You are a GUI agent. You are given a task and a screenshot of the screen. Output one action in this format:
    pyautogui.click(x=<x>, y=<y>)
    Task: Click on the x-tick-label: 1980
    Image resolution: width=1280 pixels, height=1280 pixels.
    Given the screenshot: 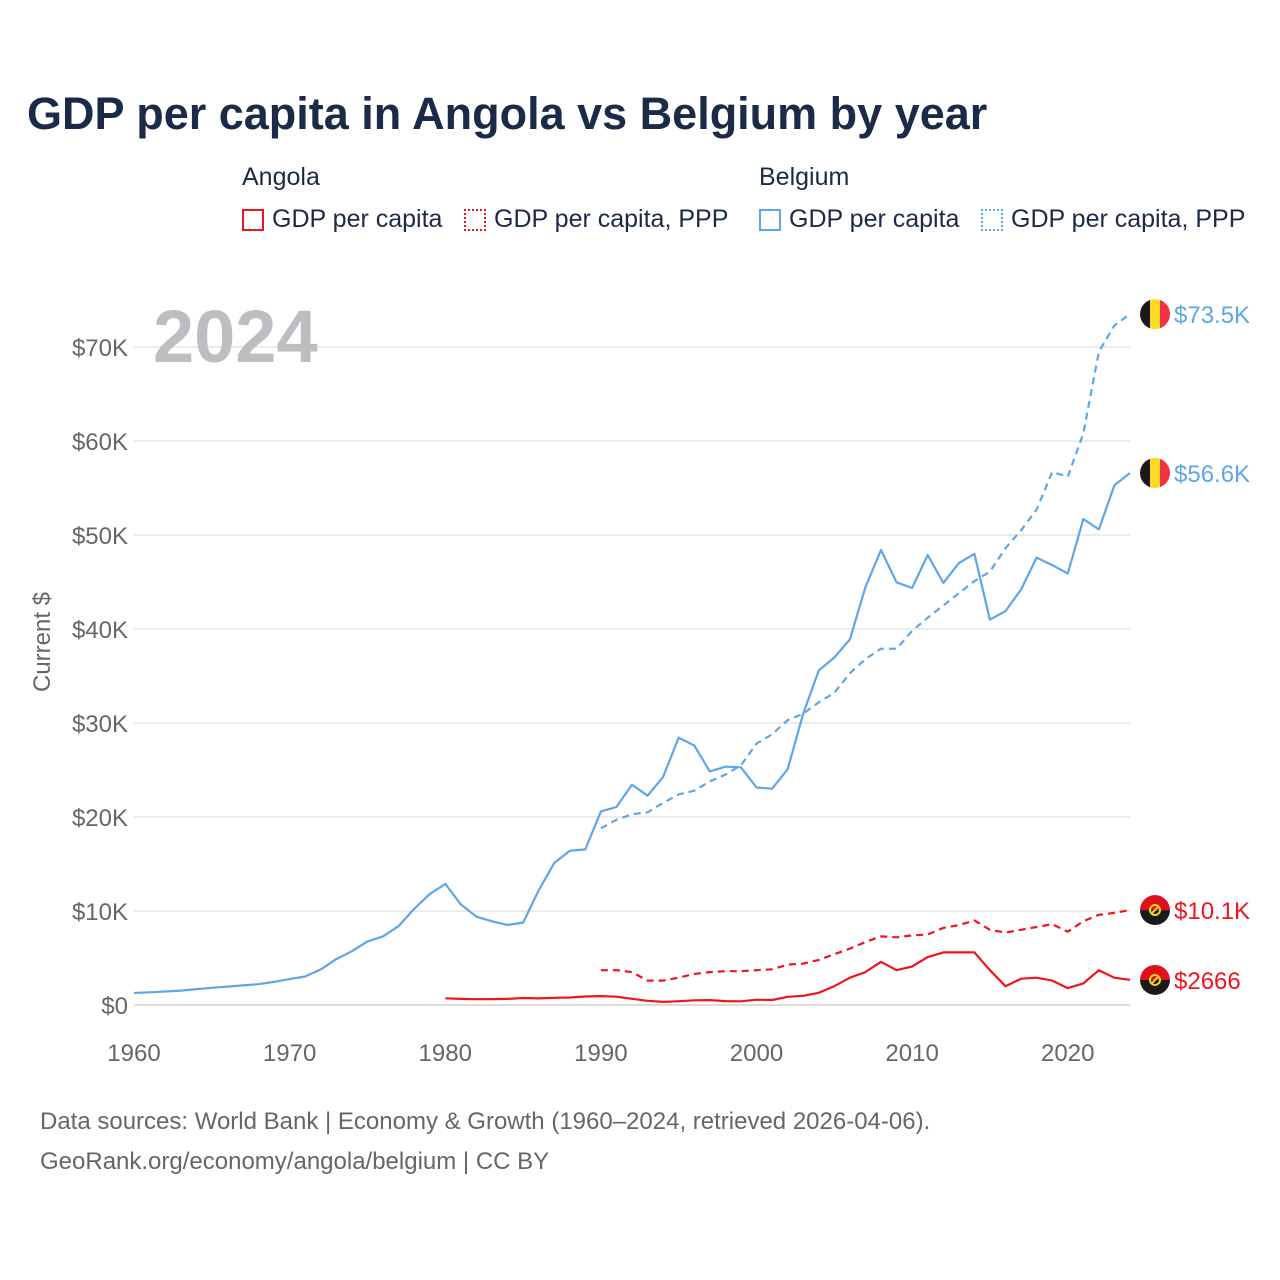 What is the action you would take?
    pyautogui.click(x=445, y=1053)
    